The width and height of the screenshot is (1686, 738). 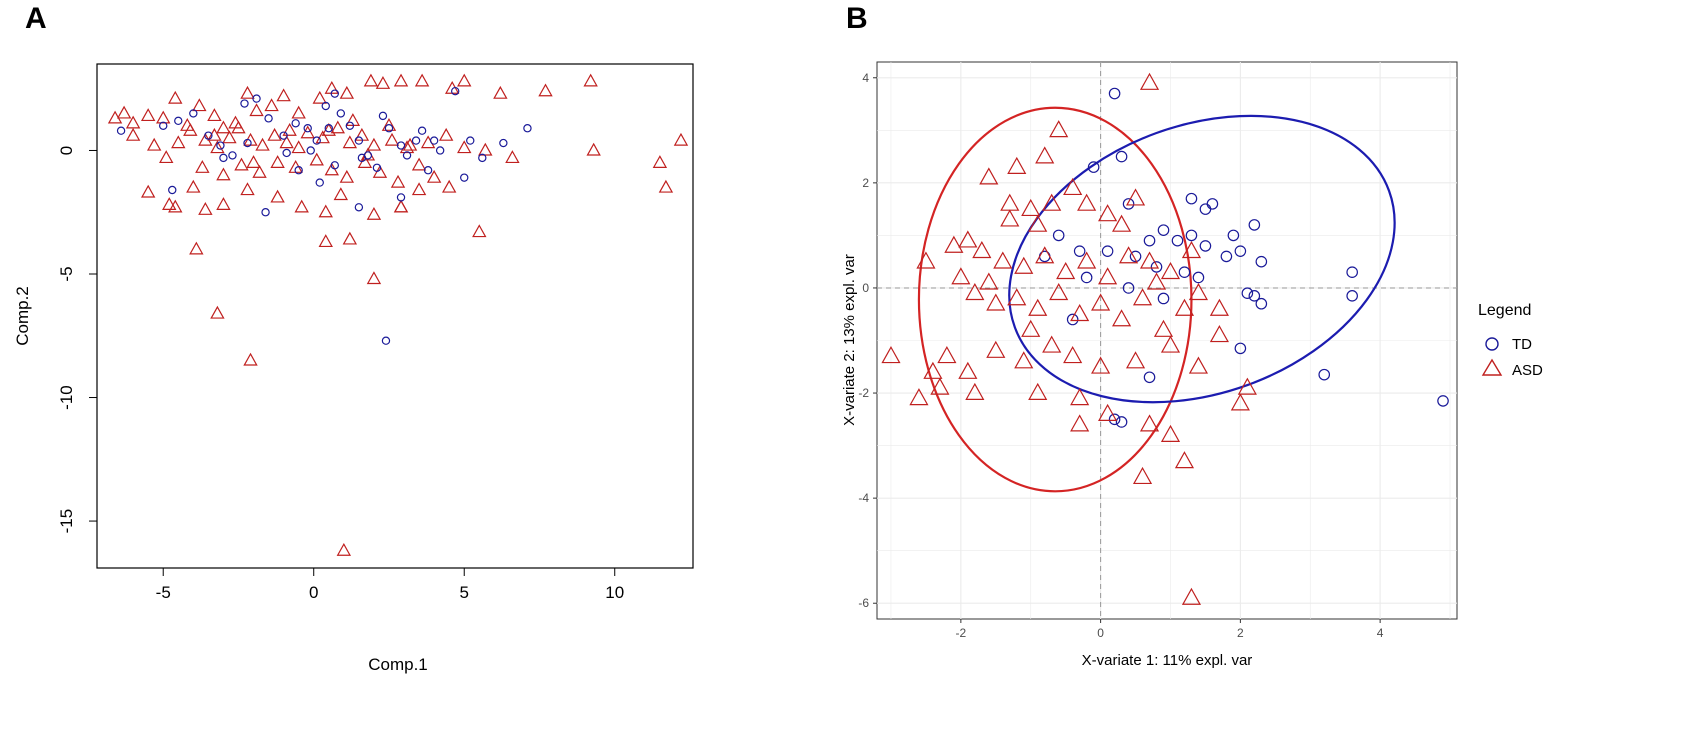 What do you see at coordinates (849, 340) in the screenshot?
I see `panel-b-y-label: X-variate 2: 13% expl. var` at bounding box center [849, 340].